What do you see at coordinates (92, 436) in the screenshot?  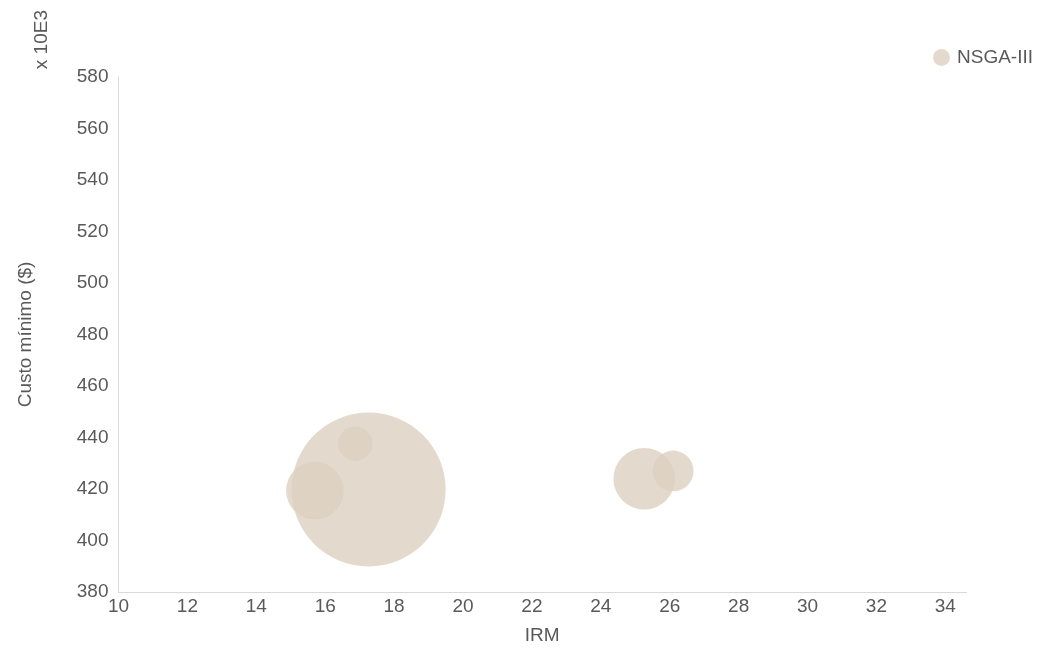 I see `y-tick-label: 440` at bounding box center [92, 436].